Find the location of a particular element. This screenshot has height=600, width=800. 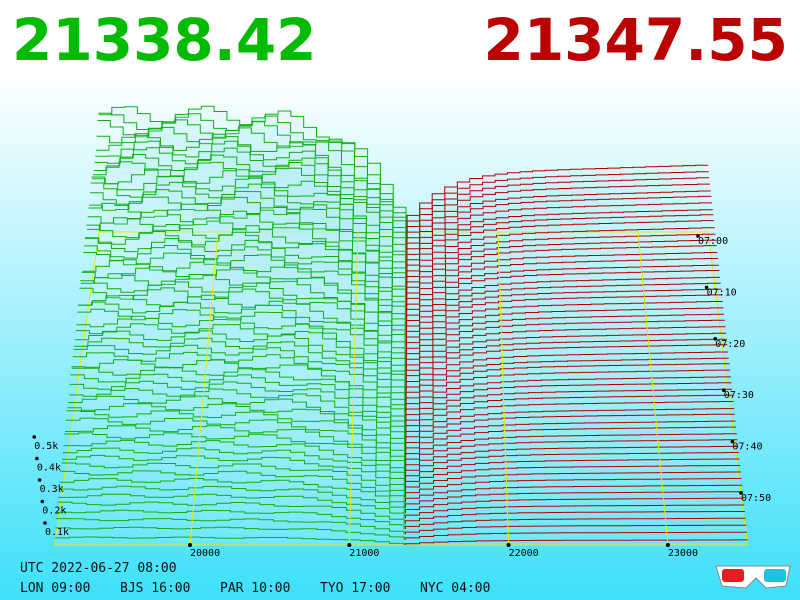

time-label: 07:00 is located at coordinates (713, 241).